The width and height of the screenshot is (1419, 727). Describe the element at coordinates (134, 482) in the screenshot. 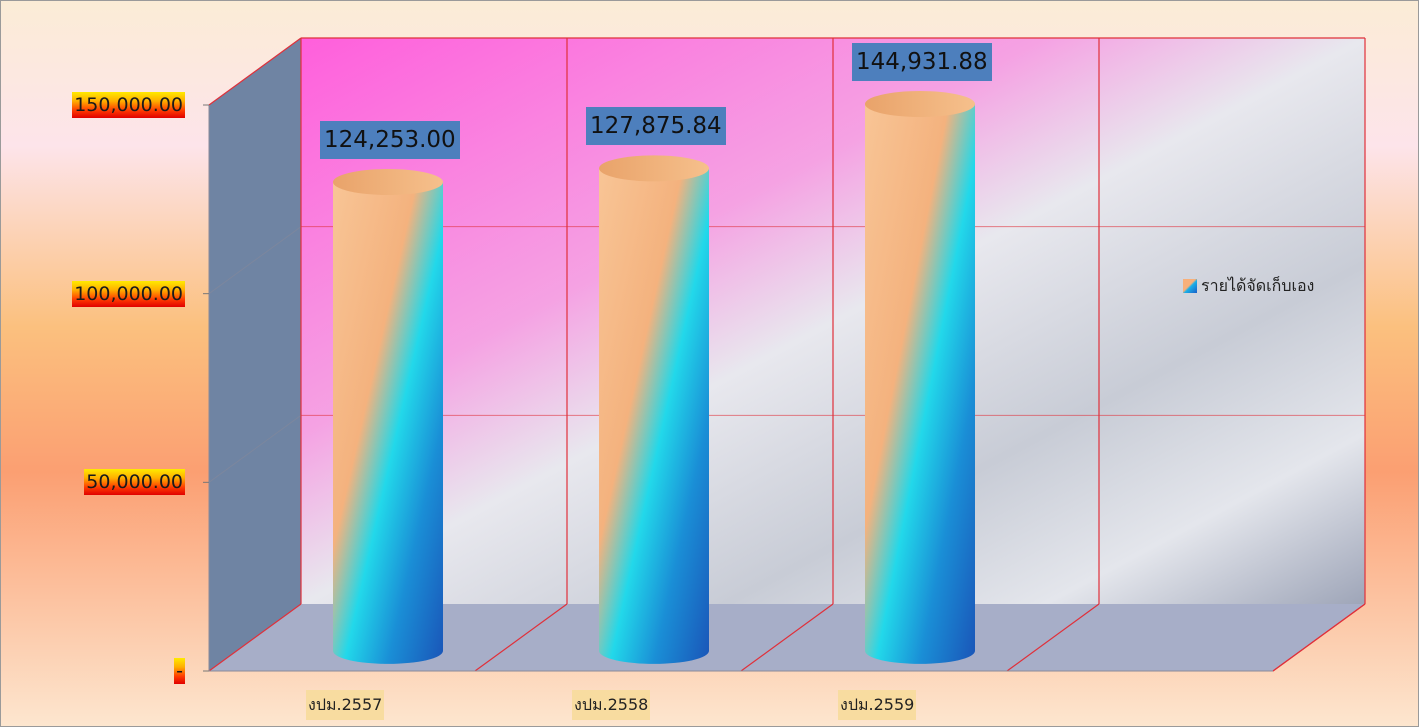

I see `y-tick-label-1: 50,000.00` at that location.